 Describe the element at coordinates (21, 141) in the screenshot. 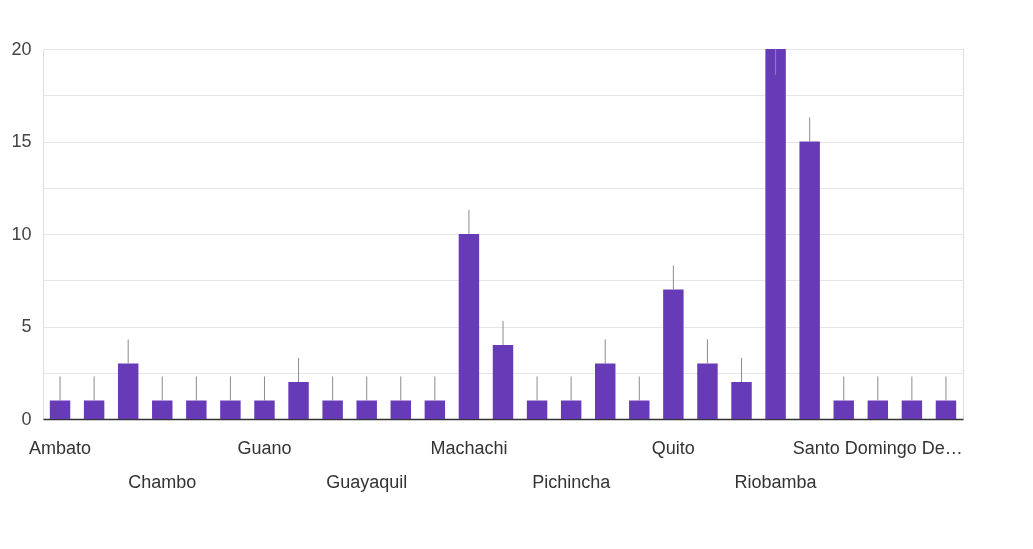

I see `y-tick-label: 15` at that location.